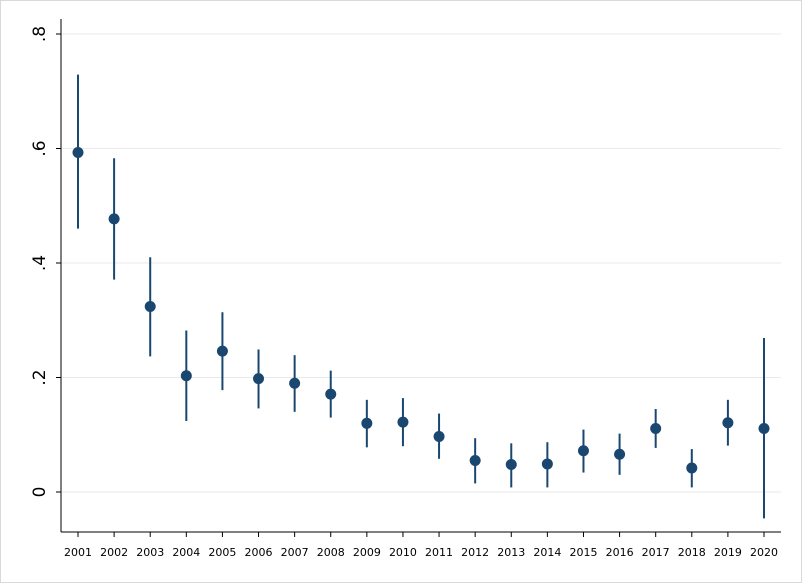 This screenshot has width=802, height=583. I want to click on x-tick-label: 2008, so click(331, 552).